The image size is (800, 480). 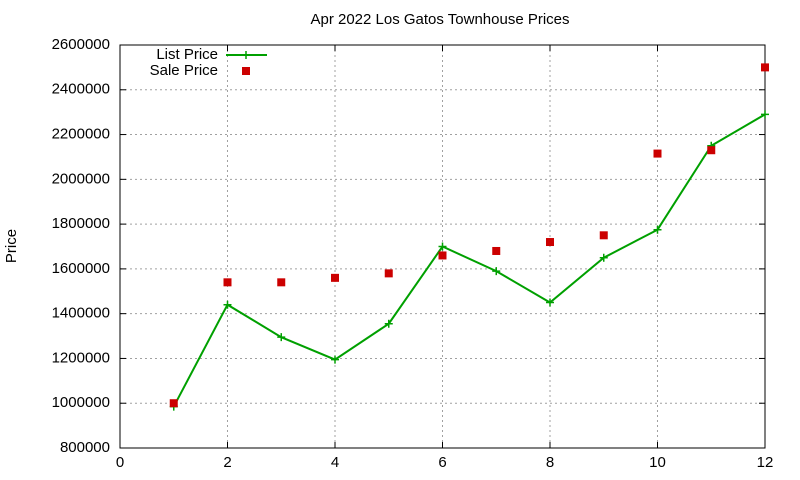 I want to click on x-tick-label: 6, so click(x=442, y=462).